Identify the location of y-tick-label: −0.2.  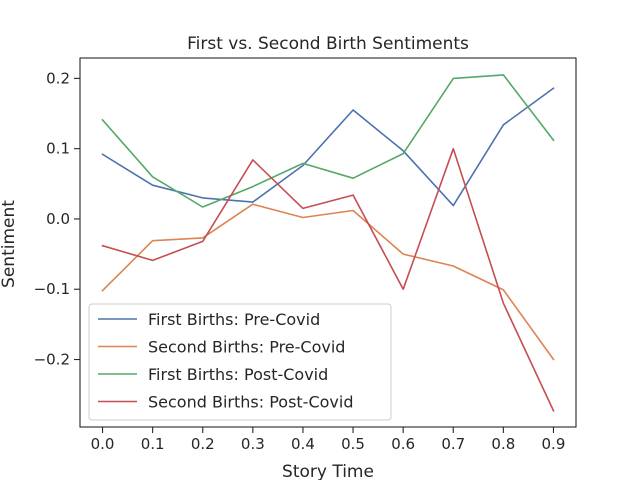
(52, 360).